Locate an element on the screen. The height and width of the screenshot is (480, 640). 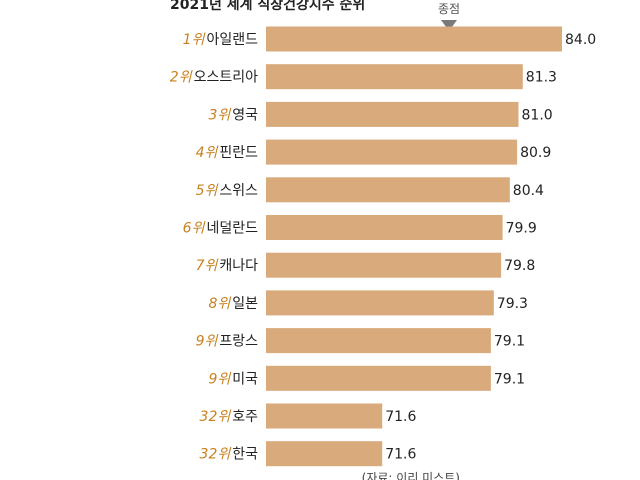
rank-label: 3위 is located at coordinates (219, 115).